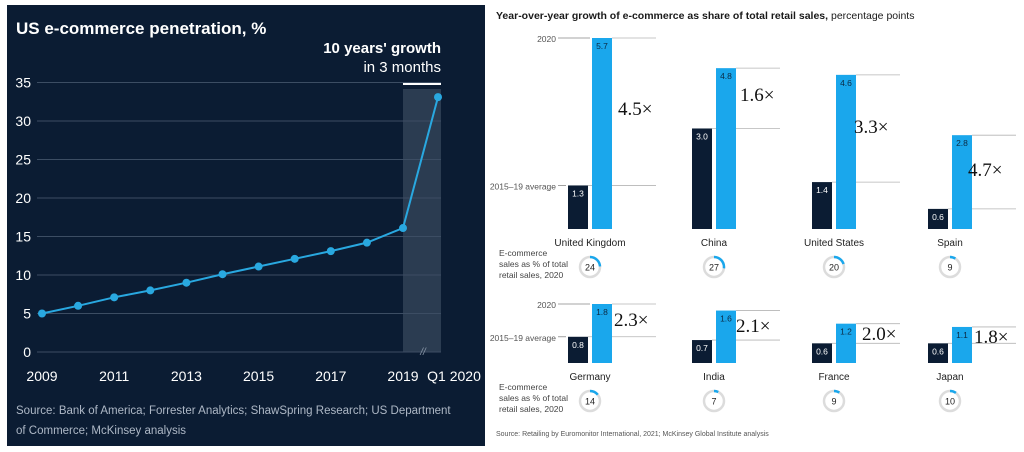 The width and height of the screenshot is (1024, 452). What do you see at coordinates (702, 136) in the screenshot?
I see `value-label-avg: 3.0` at bounding box center [702, 136].